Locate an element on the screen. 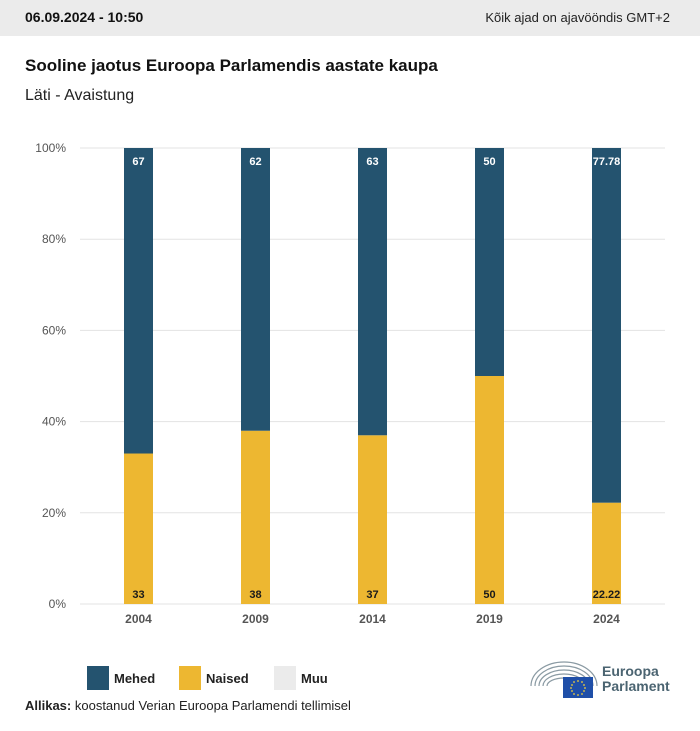  data-label-naised-2024: 22.22 is located at coordinates (607, 595).